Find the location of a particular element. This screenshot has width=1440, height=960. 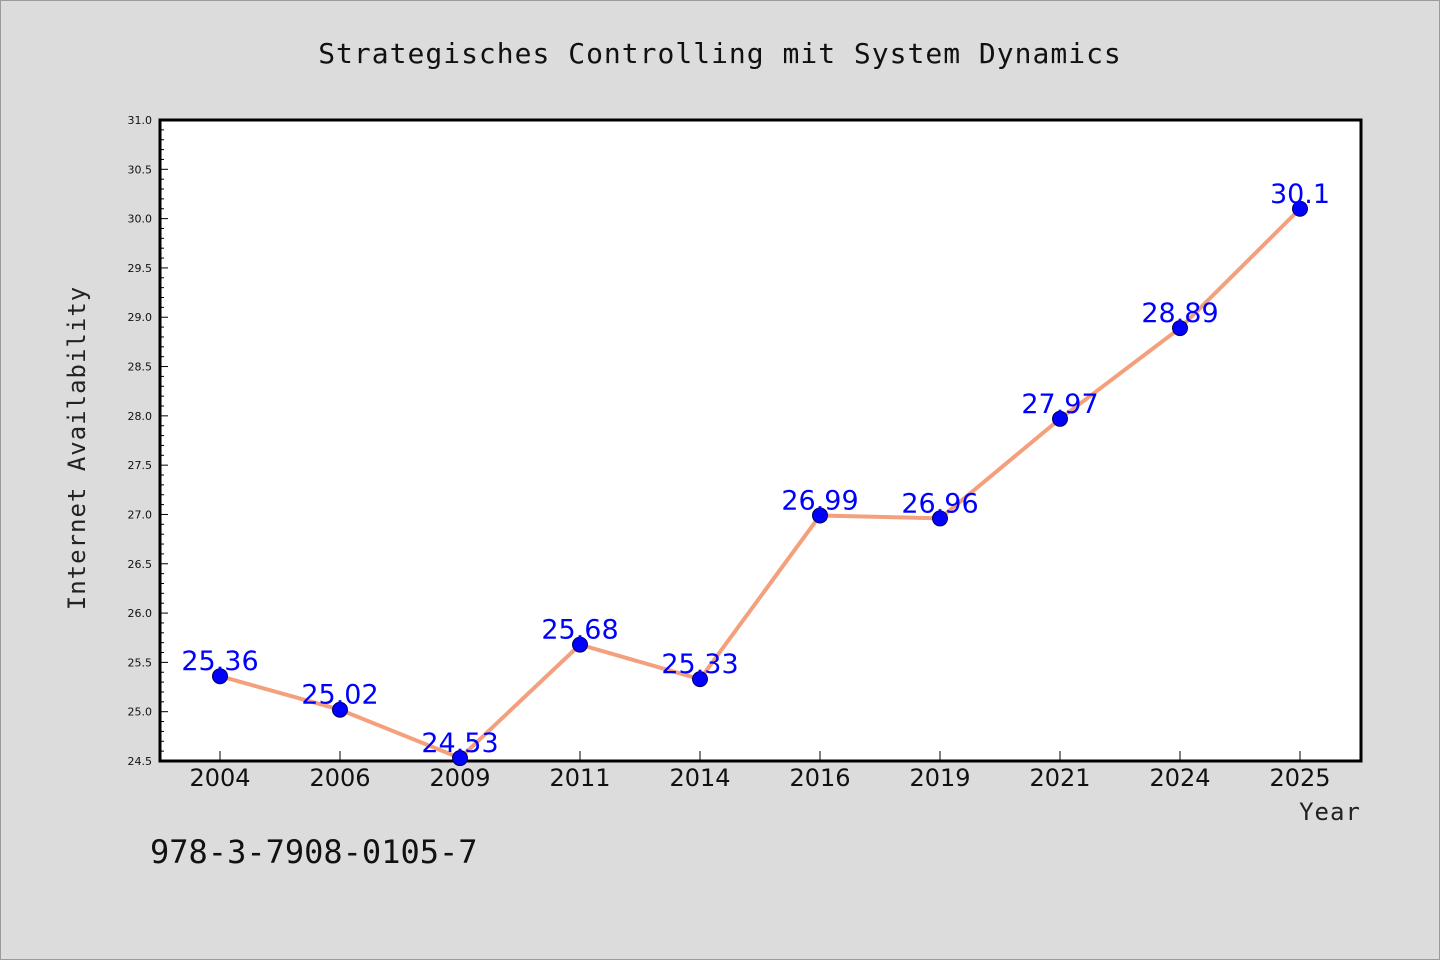

data-label: 26.96 is located at coordinates (939, 503).